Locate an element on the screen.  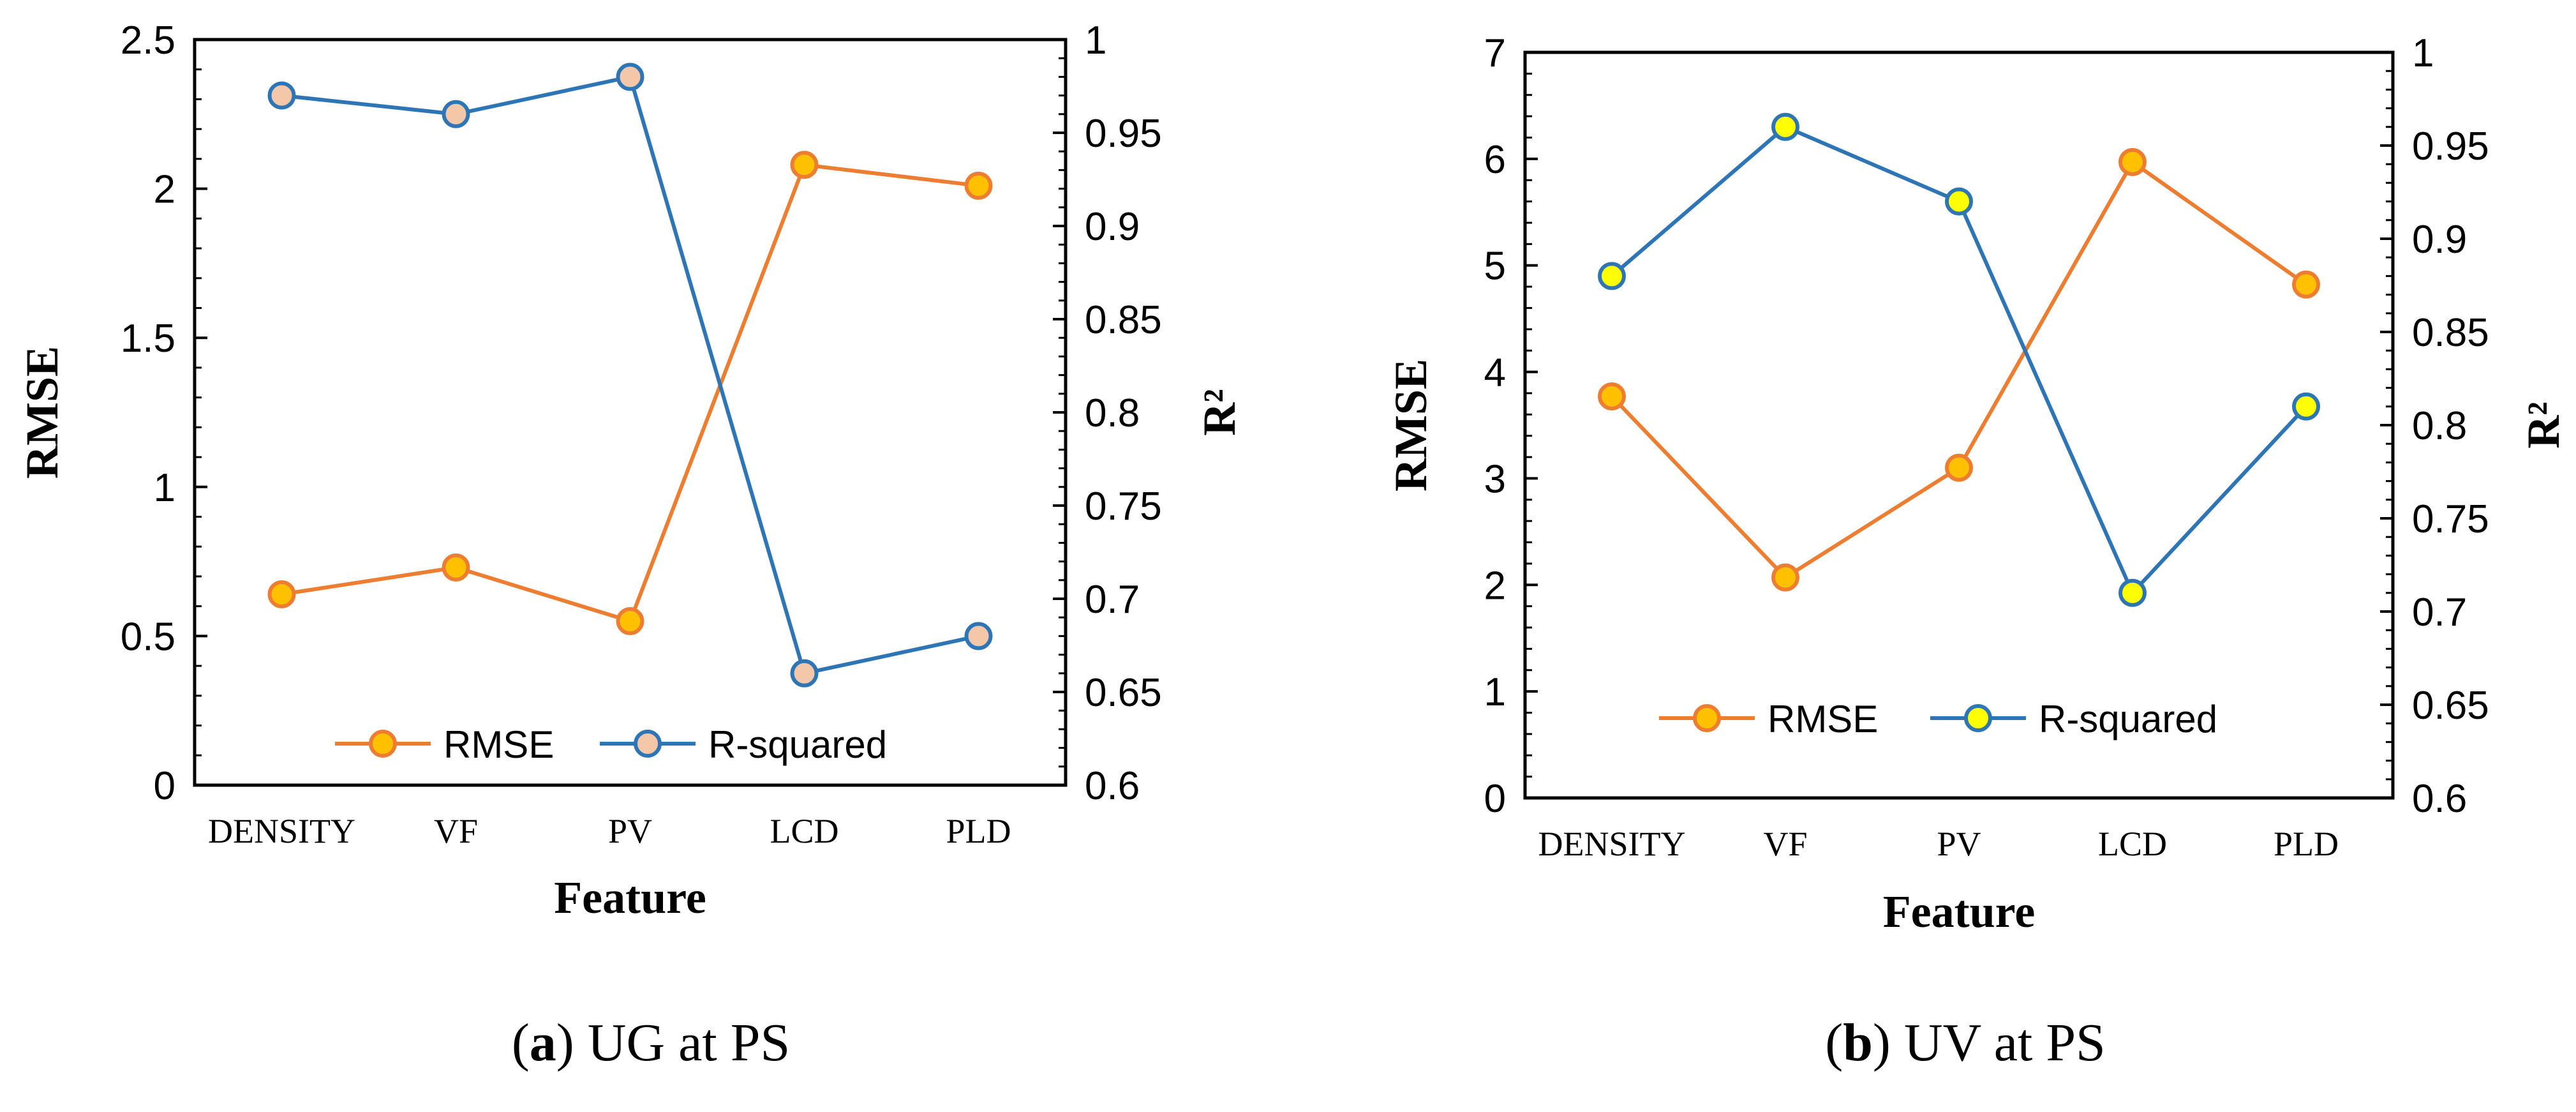
ytick-right-label-a: 1 is located at coordinates (1095, 41).